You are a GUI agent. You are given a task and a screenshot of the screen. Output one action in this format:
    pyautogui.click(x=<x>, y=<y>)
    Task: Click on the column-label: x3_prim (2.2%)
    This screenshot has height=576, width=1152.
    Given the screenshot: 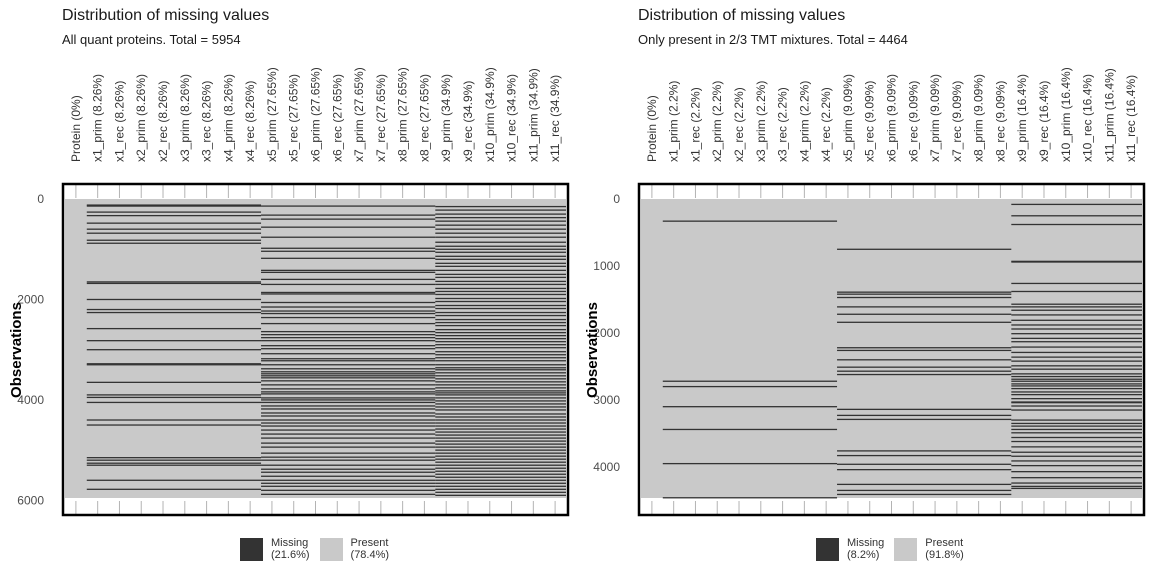 What is the action you would take?
    pyautogui.click(x=761, y=121)
    